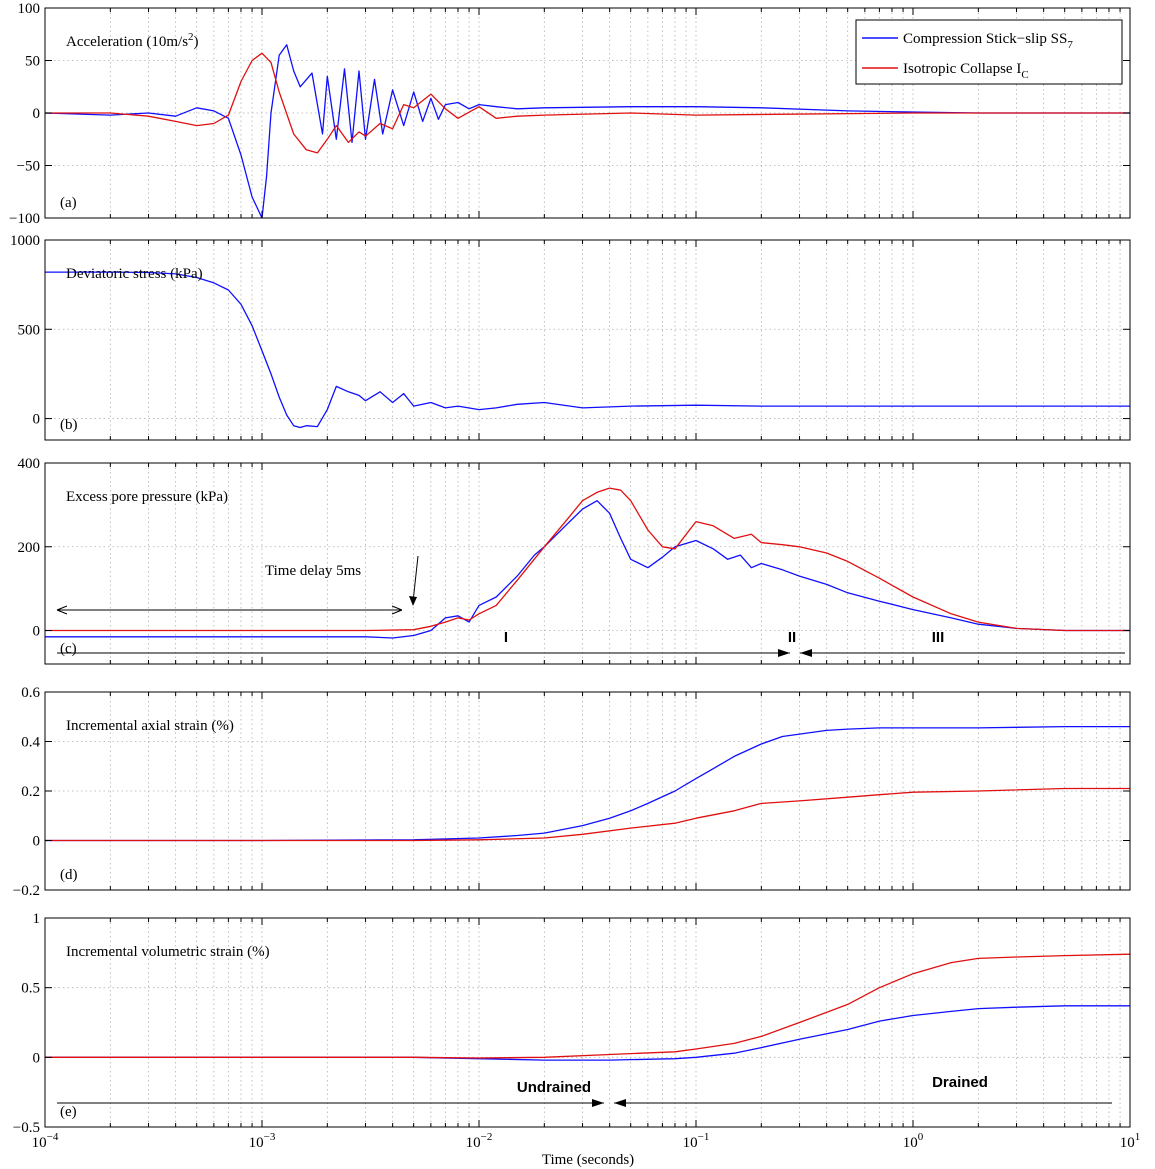 The width and height of the screenshot is (1155, 1169). Describe the element at coordinates (30, 989) in the screenshot. I see `y-tick-label: 0.5` at that location.